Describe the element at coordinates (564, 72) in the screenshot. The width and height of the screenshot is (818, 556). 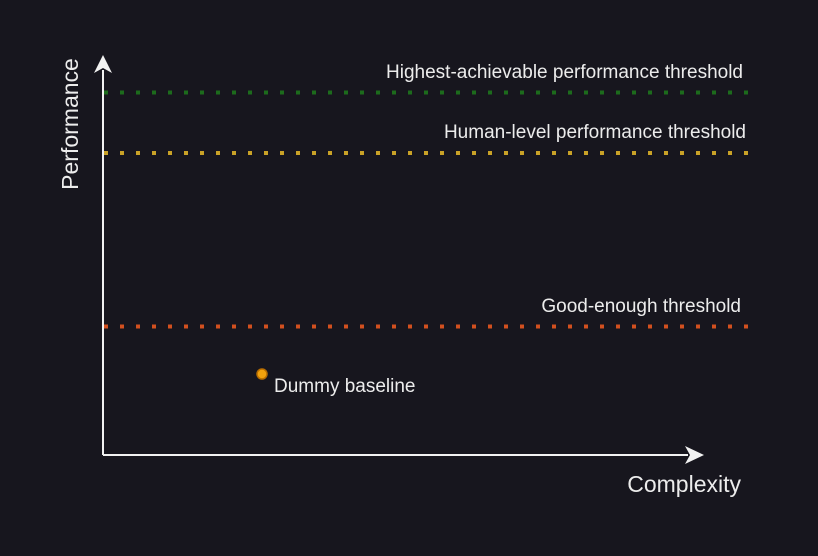
I see `highest-achievable-threshold-label: Highest-achievable performance threshold` at that location.